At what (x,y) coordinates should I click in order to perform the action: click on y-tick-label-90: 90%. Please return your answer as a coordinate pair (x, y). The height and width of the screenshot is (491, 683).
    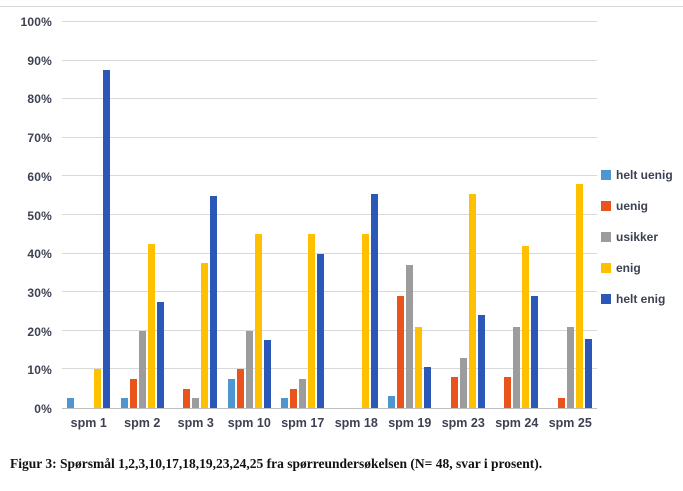
    Looking at the image, I should click on (39, 60).